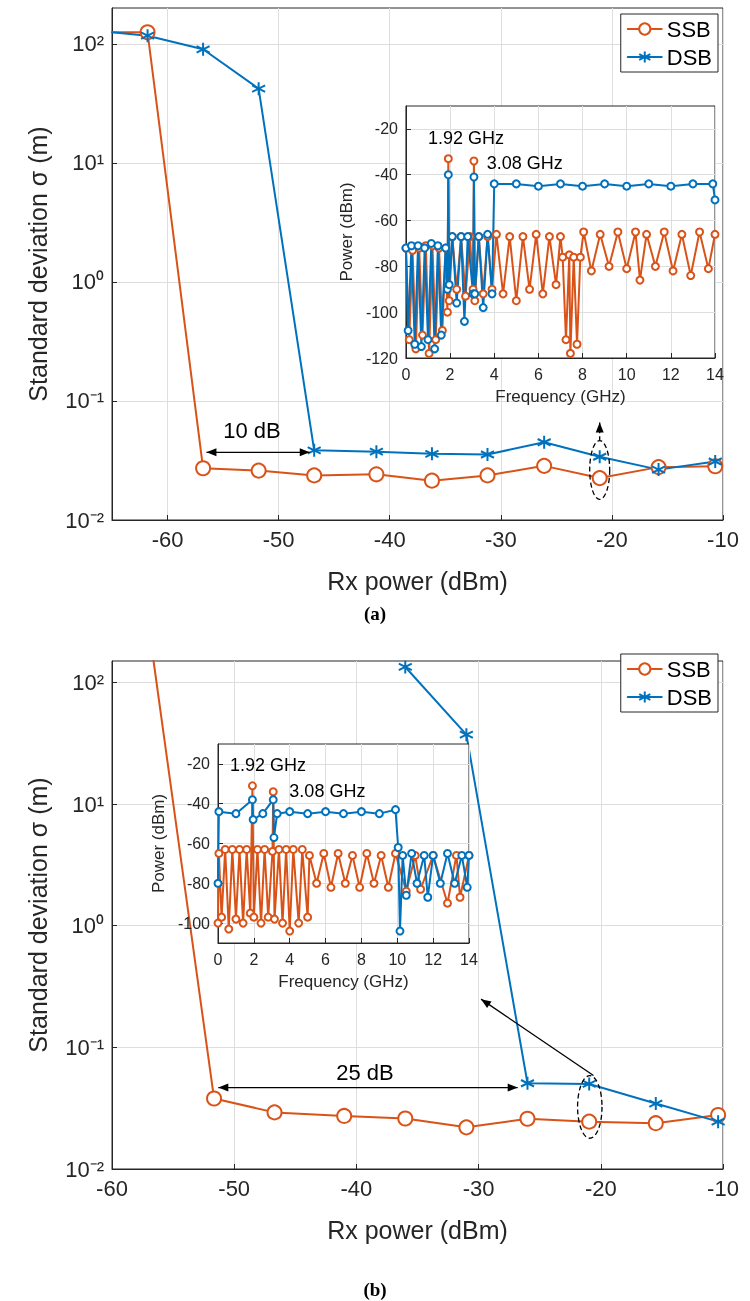 This screenshot has width=750, height=1301. Describe the element at coordinates (167, 539) in the screenshot. I see `x-tick-label: -60` at that location.